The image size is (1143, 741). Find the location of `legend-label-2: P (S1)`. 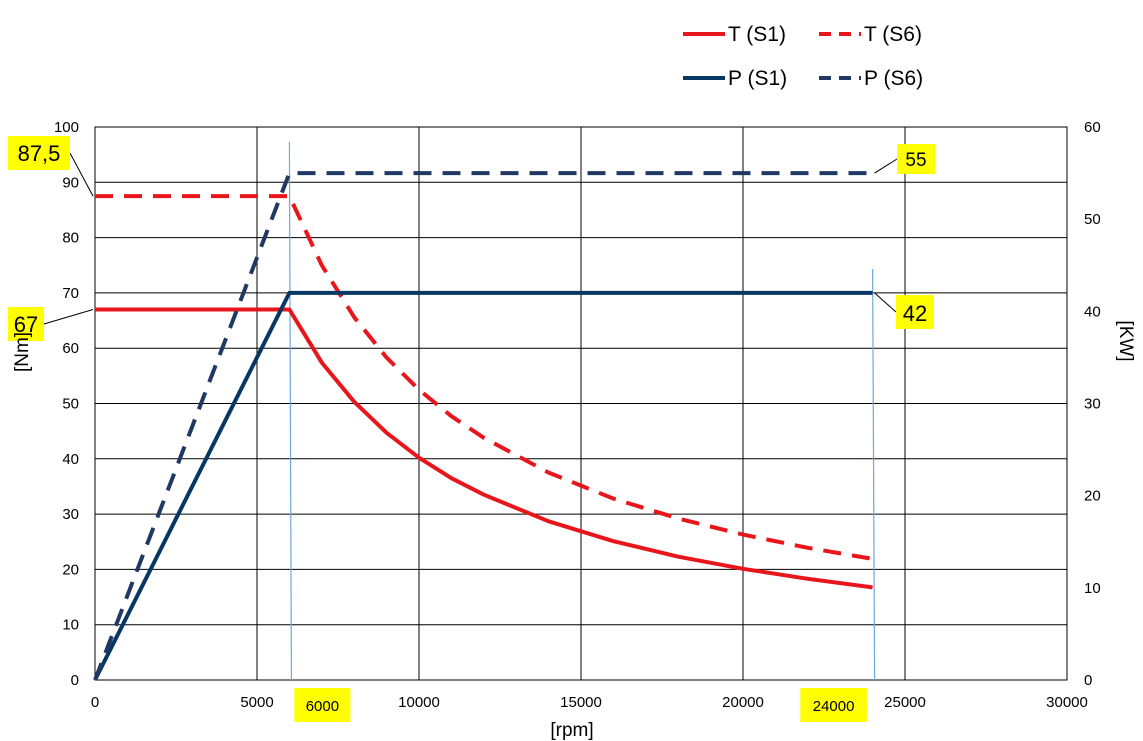

legend-label-2: P (S1) is located at coordinates (757, 78).